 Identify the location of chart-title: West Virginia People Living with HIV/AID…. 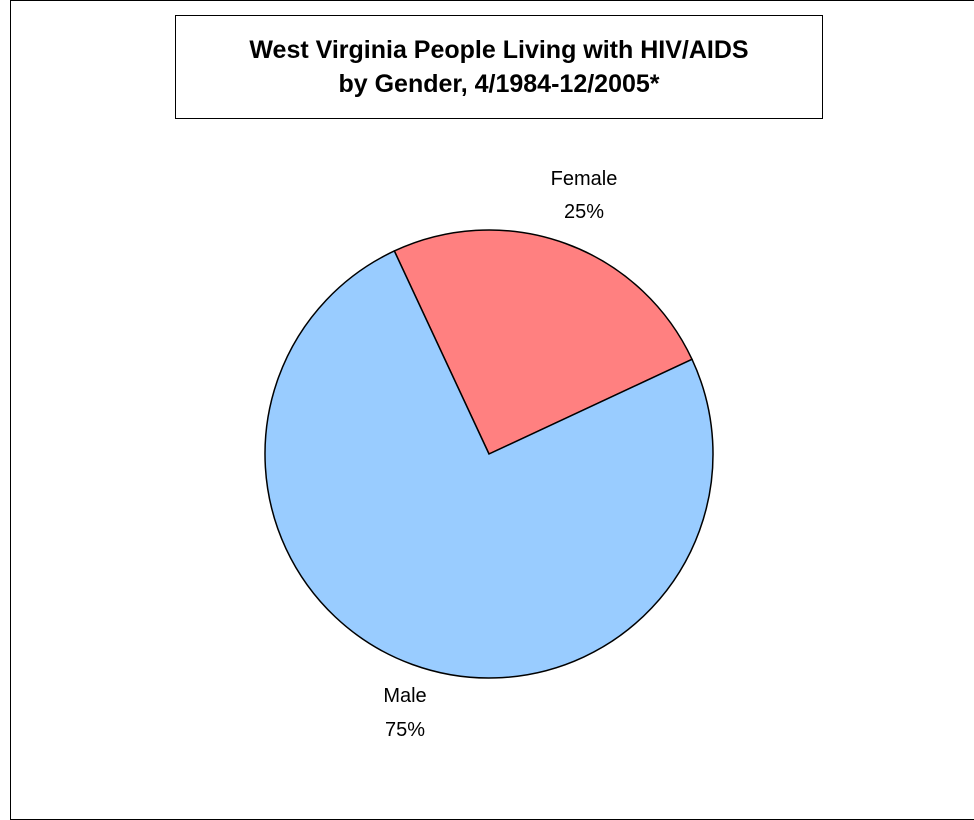
(499, 50).